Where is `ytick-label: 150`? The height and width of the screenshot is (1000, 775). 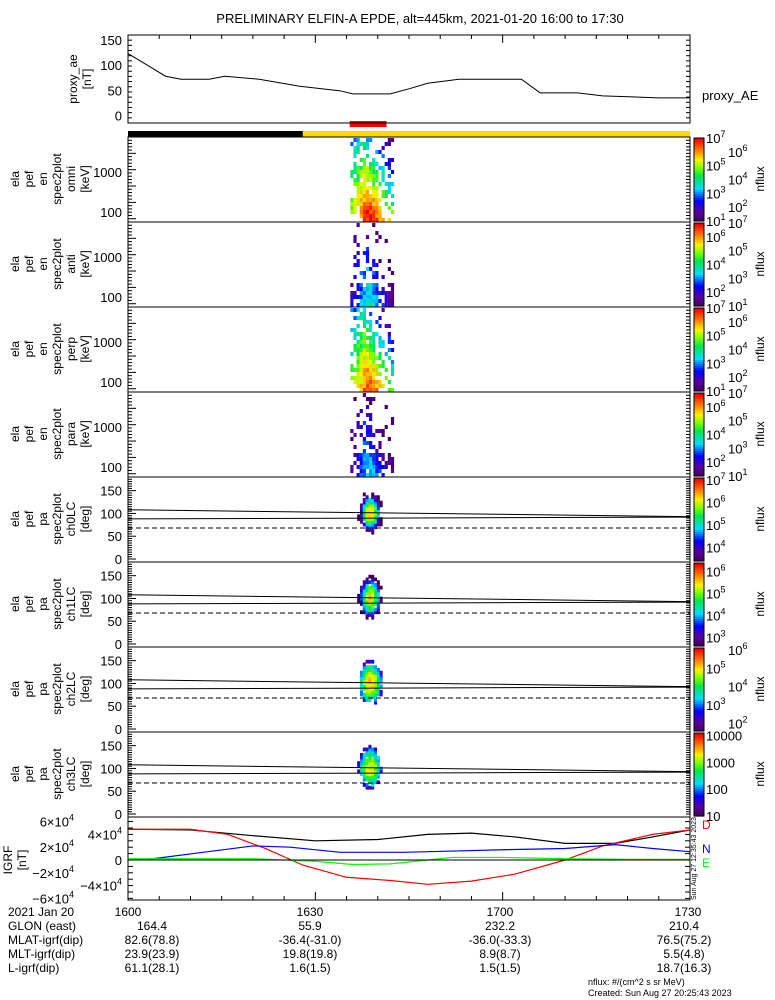 ytick-label: 150 is located at coordinates (111, 576).